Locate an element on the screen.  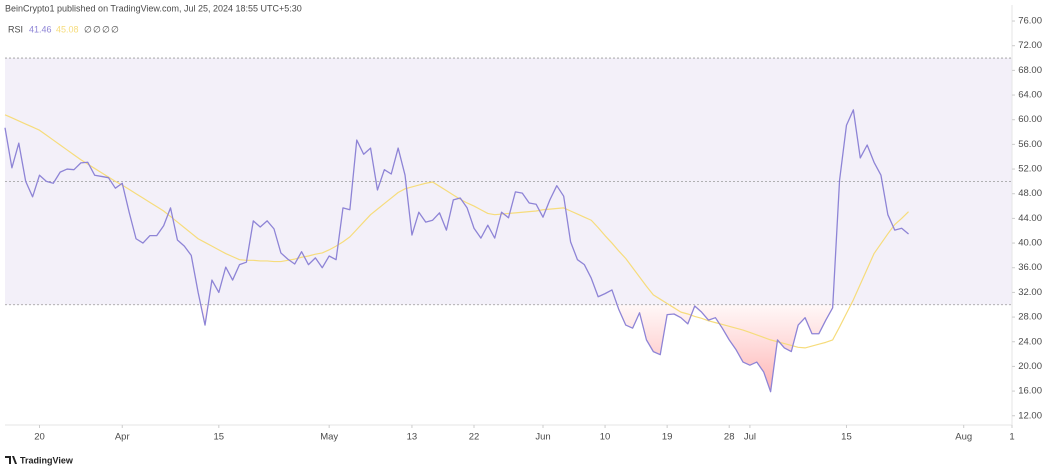
x-tick-label: Jun is located at coordinates (542, 437).